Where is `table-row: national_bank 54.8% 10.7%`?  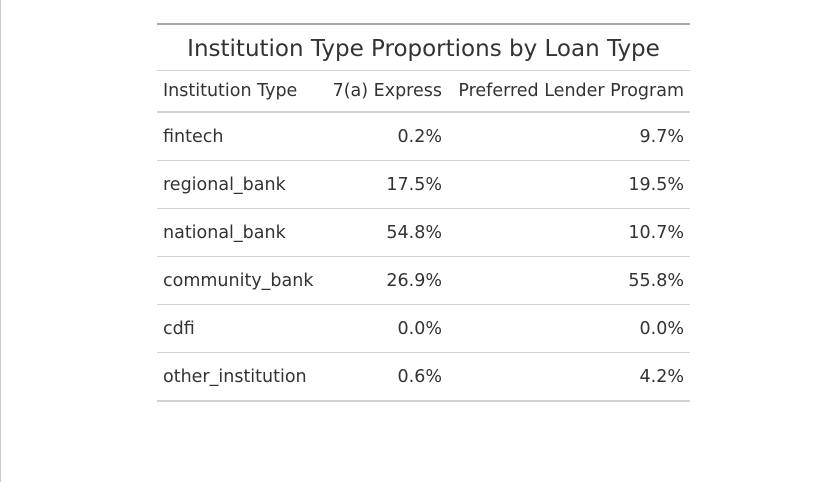
table-row: national_bank 54.8% 10.7% is located at coordinates (423, 232).